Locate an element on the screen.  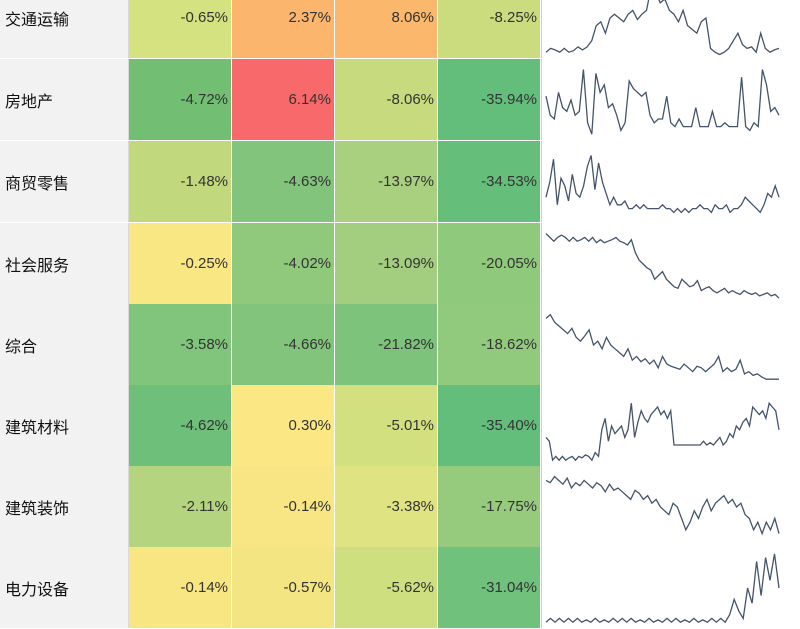
industry-name: 房地产 is located at coordinates (64, 99).